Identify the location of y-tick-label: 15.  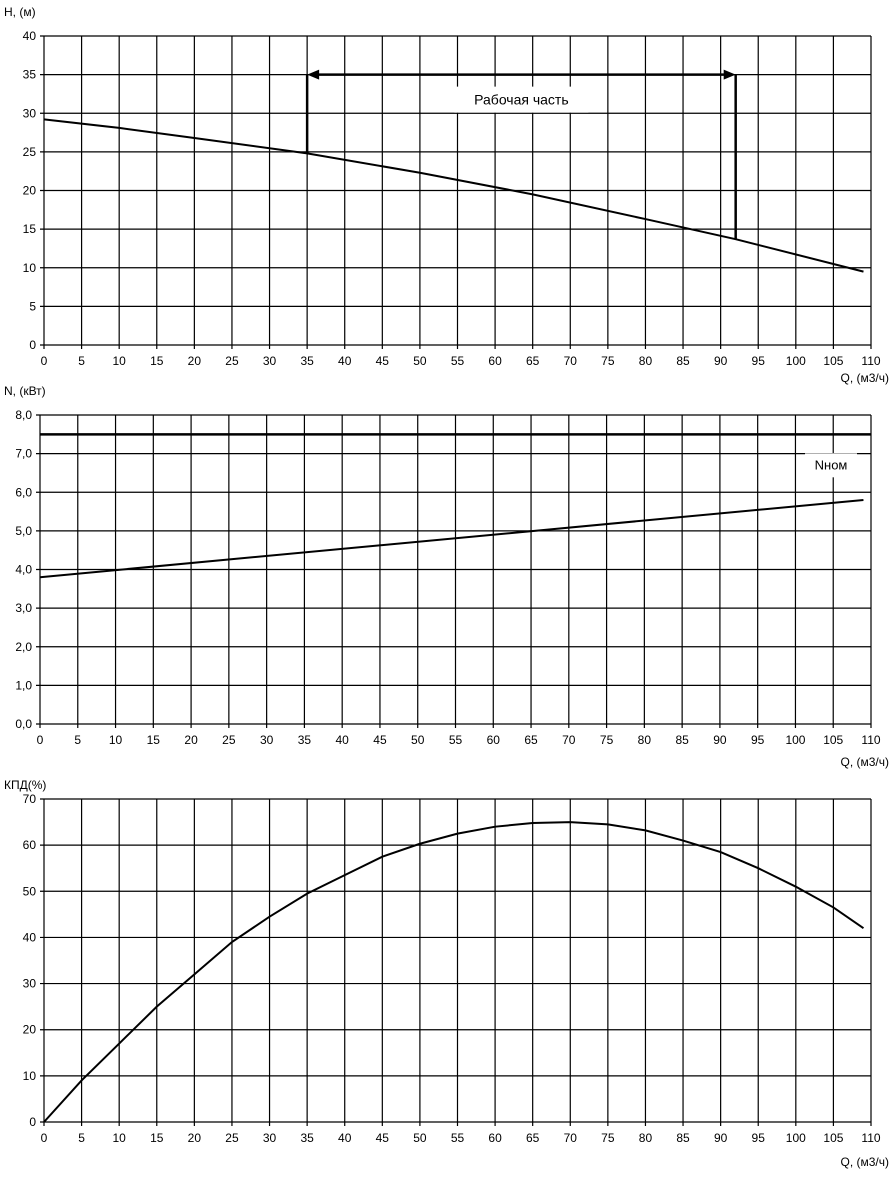
(30, 229).